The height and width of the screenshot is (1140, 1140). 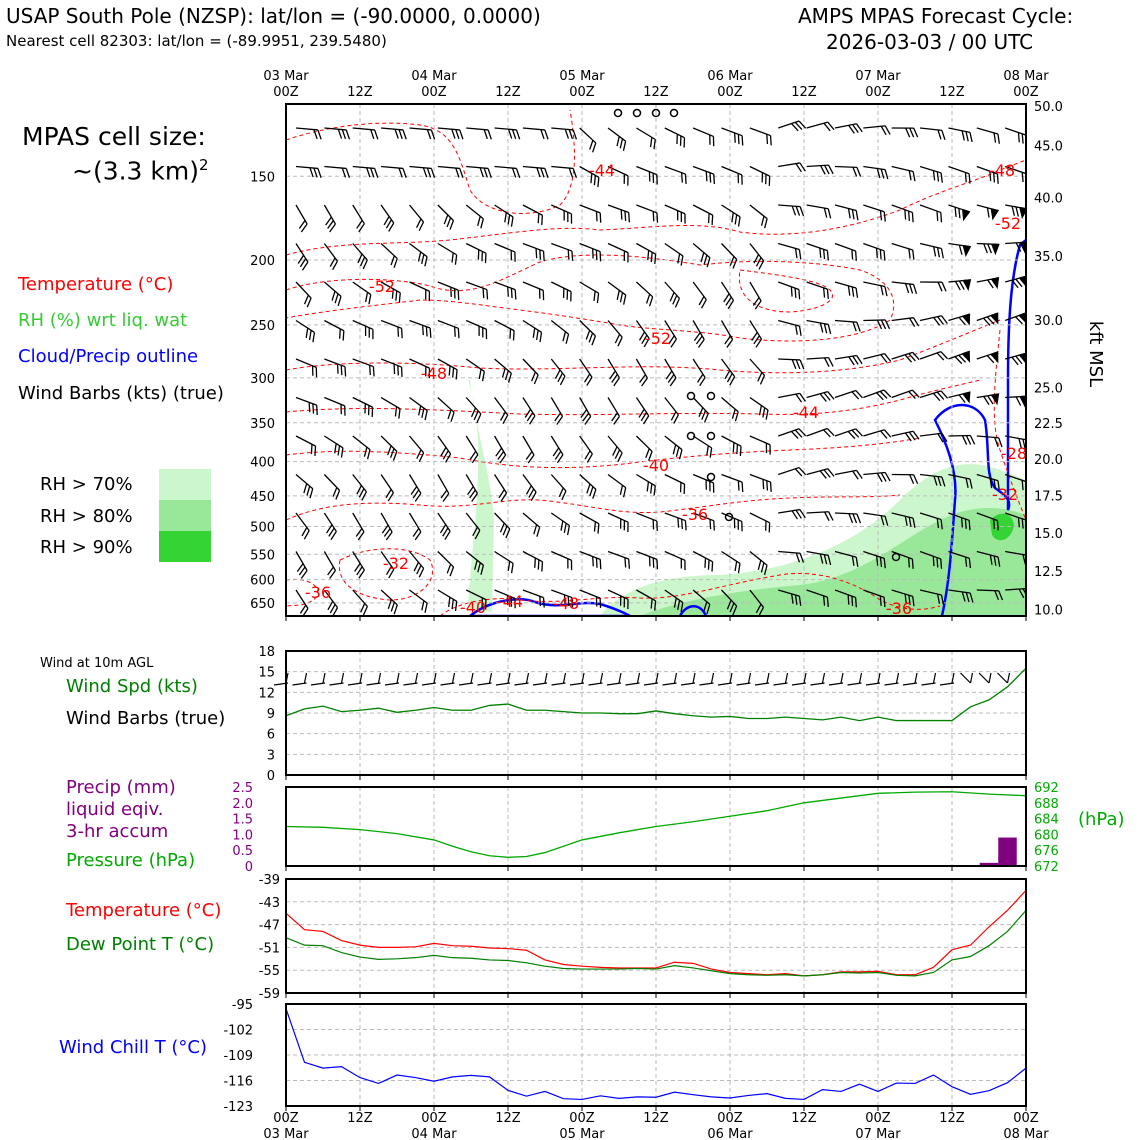 I want to click on ytick-temp-3: -51, so click(x=269, y=948).